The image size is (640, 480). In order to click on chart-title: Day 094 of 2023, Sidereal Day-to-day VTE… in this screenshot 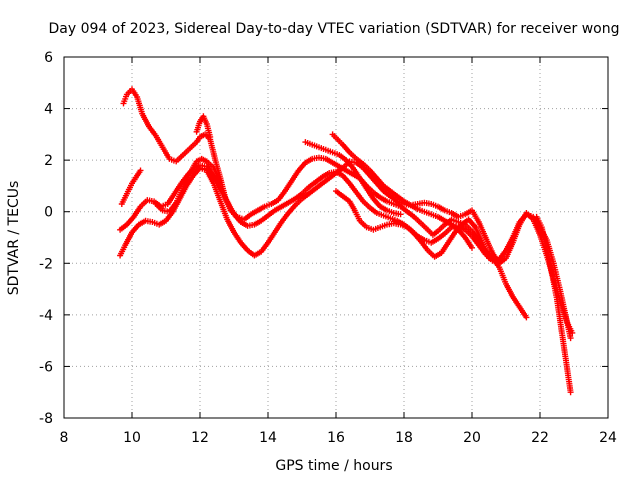, I will do `click(334, 29)`.